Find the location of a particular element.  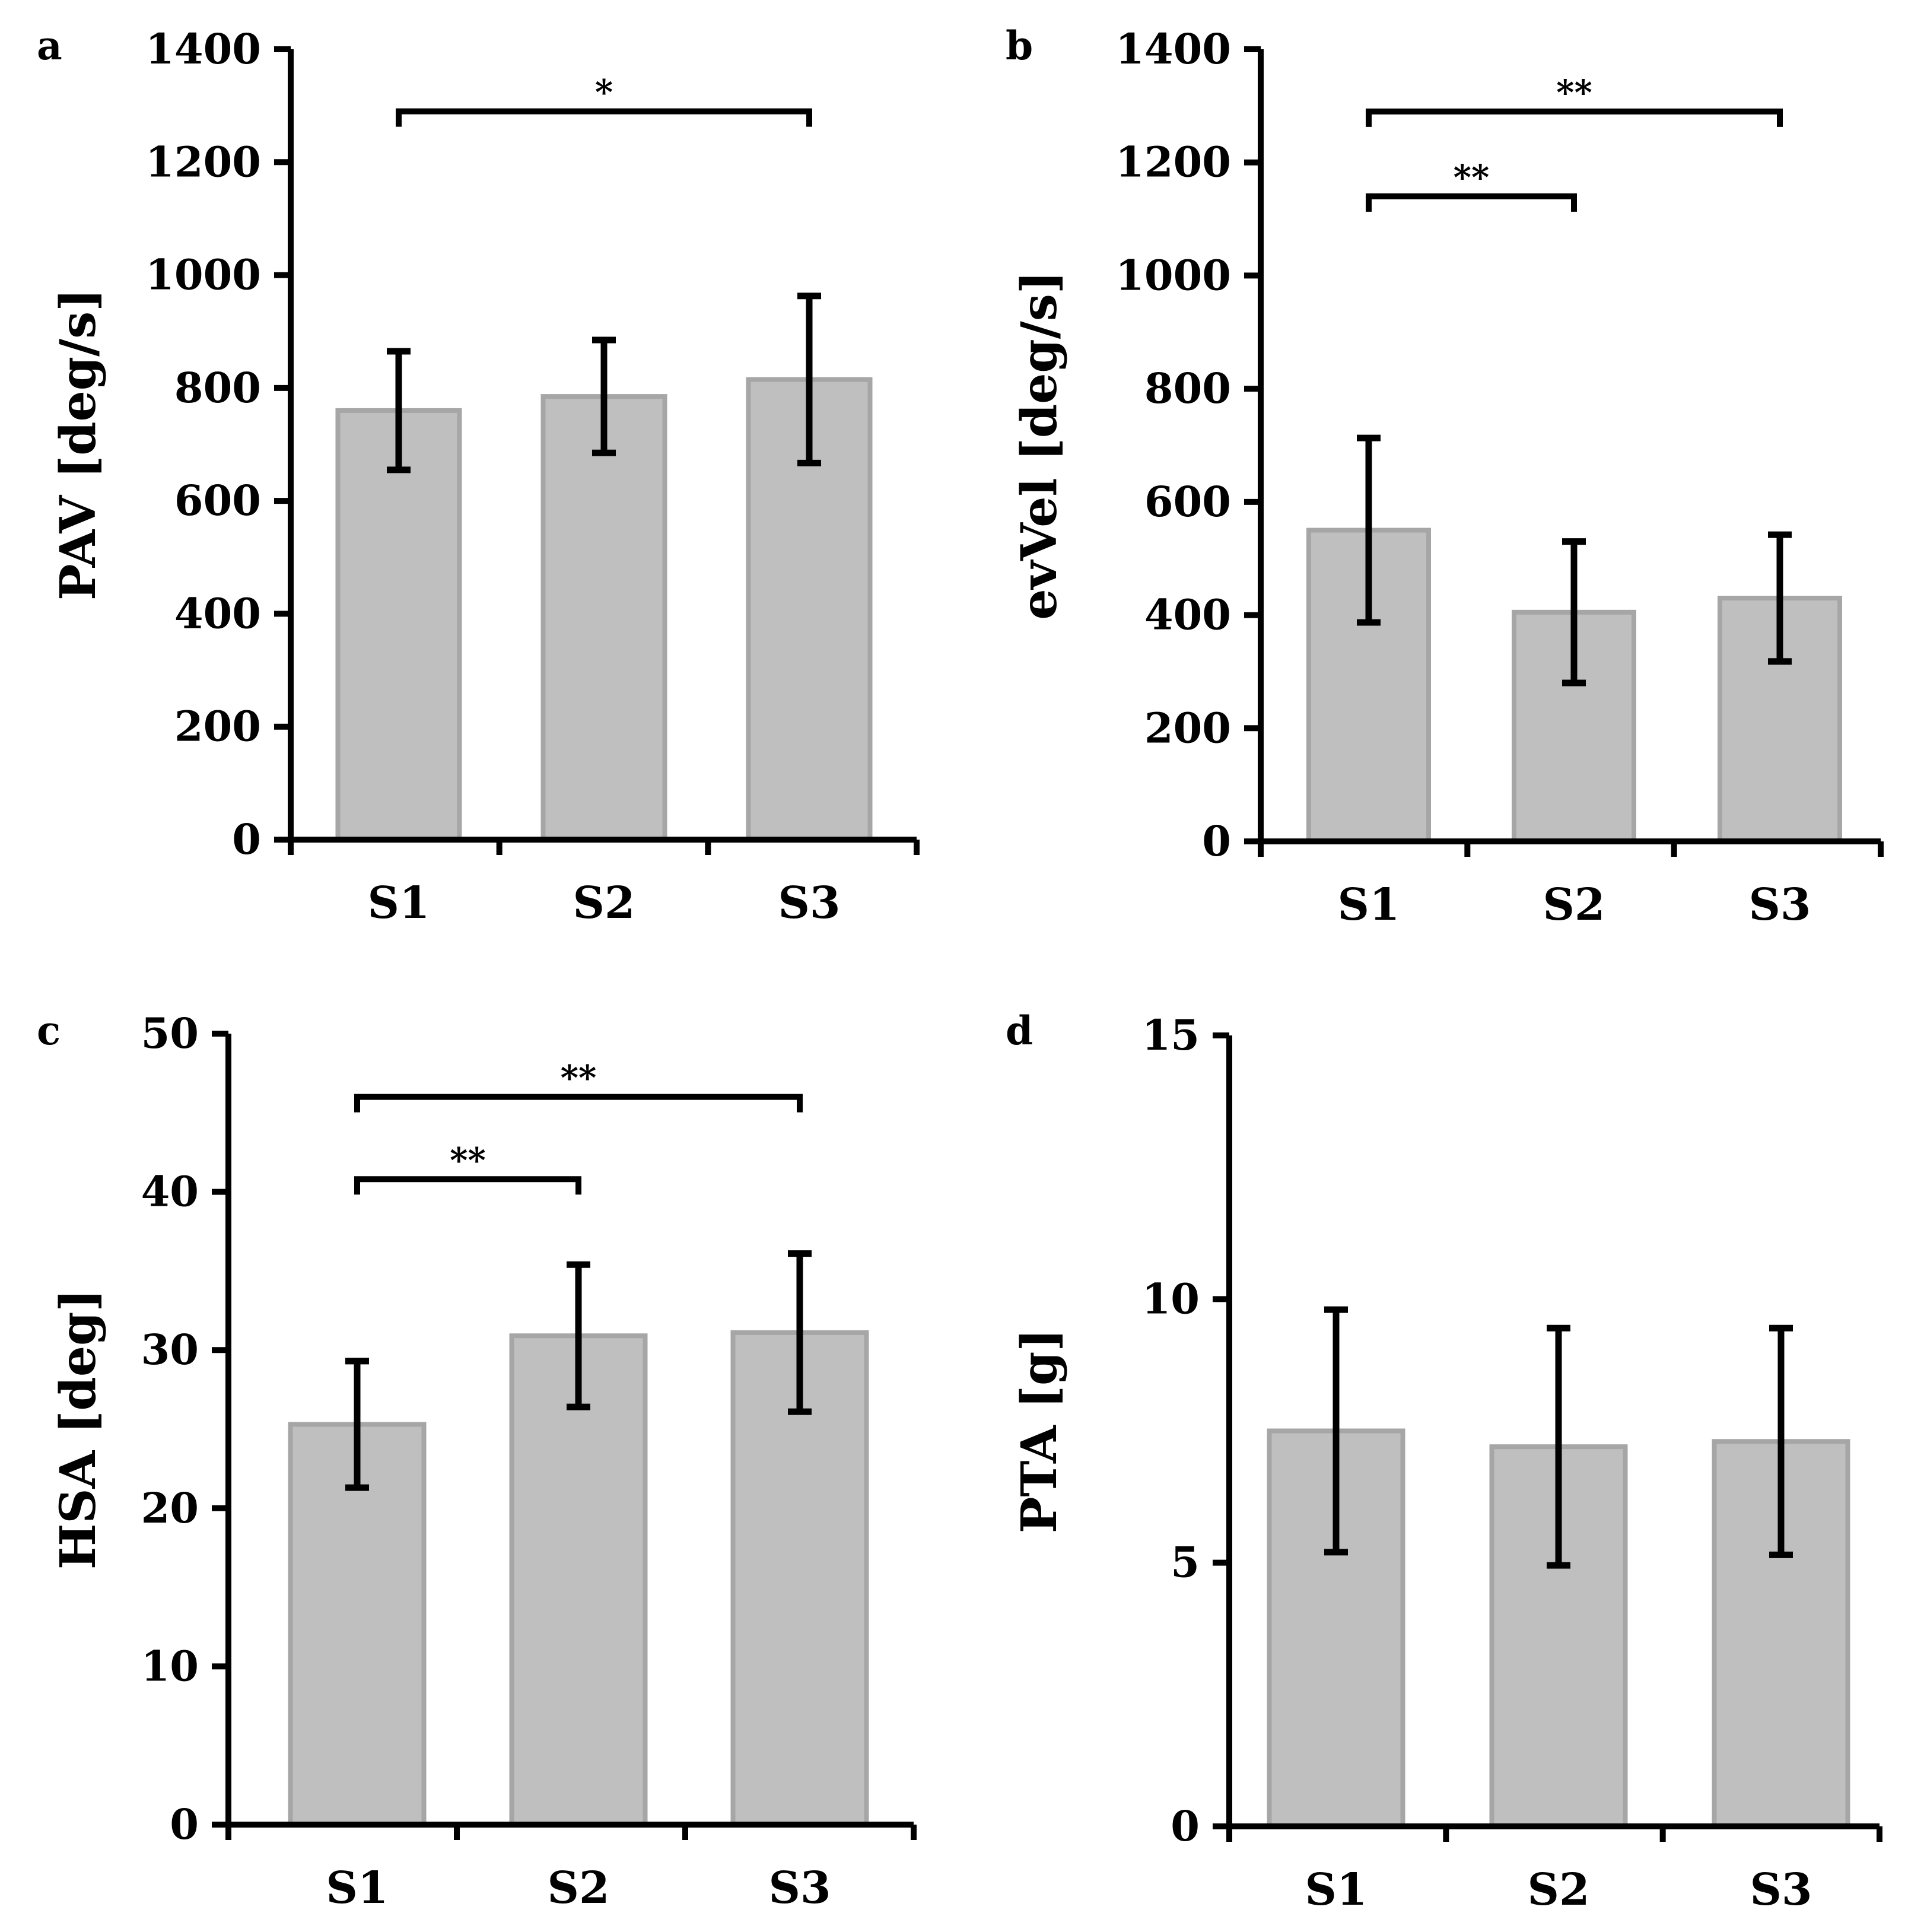

significance-label: * is located at coordinates (604, 92).